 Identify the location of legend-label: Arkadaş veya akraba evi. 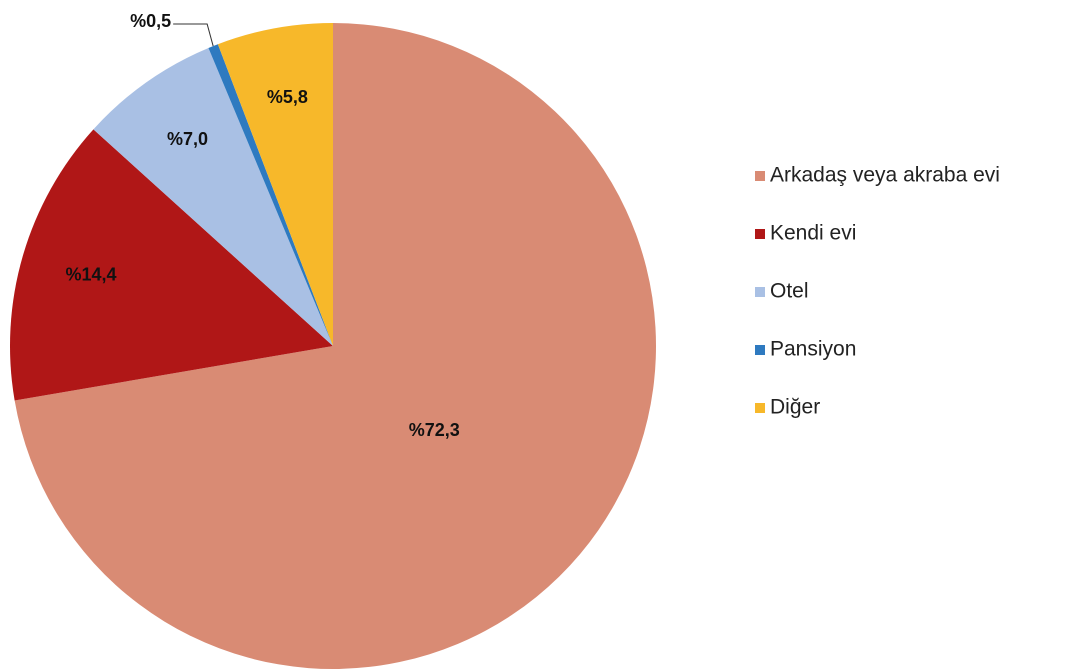
(885, 175).